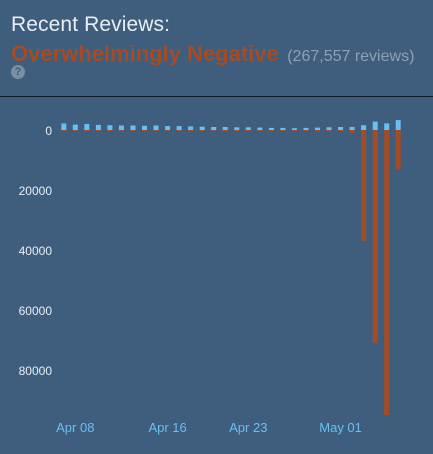 The width and height of the screenshot is (433, 454). Describe the element at coordinates (340, 427) in the screenshot. I see `x-tick-label: May 01` at that location.